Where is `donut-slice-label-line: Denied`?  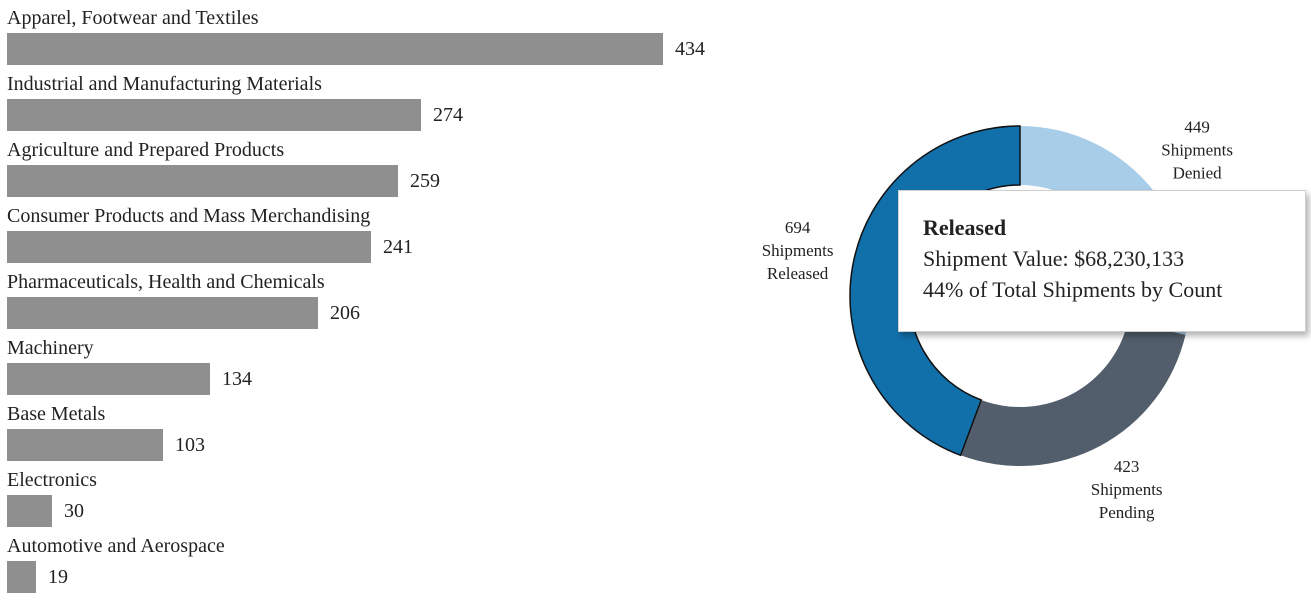 donut-slice-label-line: Denied is located at coordinates (1198, 173).